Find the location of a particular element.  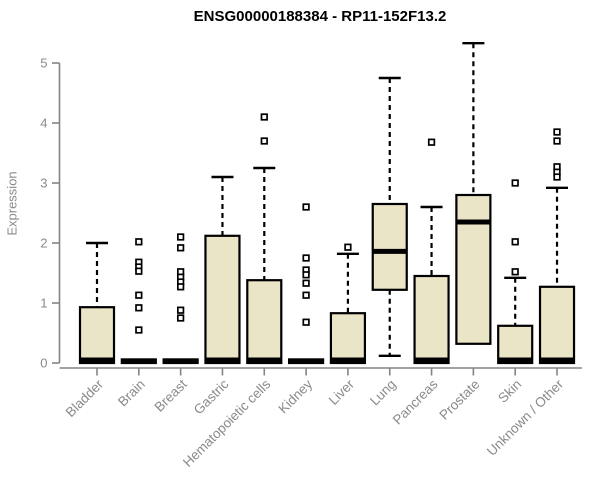

x-tick-label: Breast is located at coordinates (171, 395).